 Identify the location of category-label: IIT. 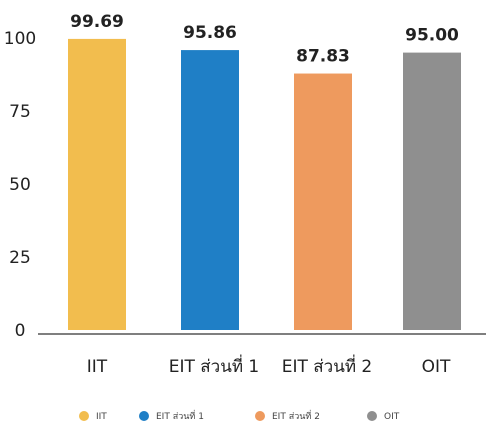
(97, 367).